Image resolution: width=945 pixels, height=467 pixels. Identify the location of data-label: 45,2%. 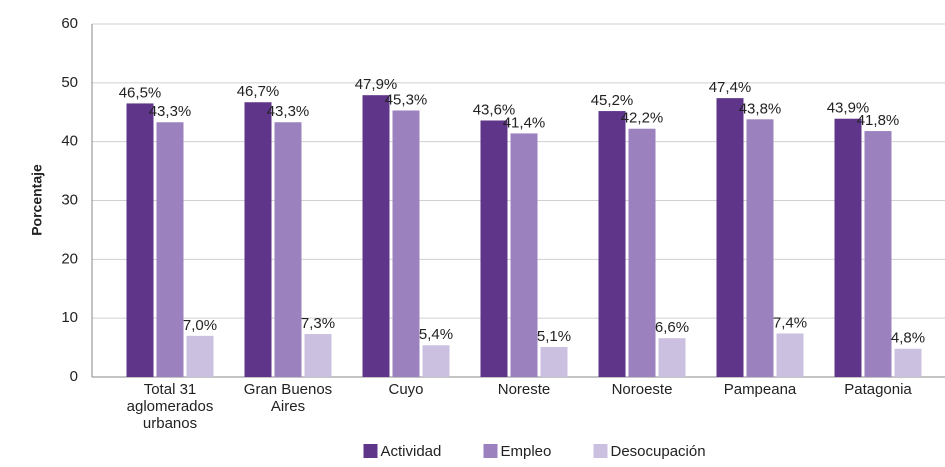
(612, 100).